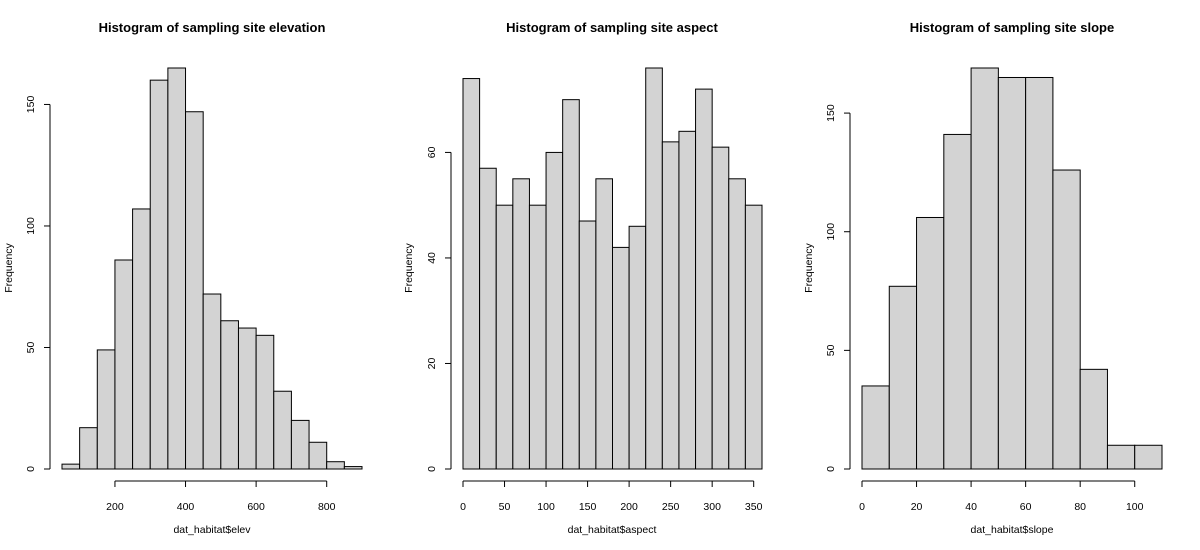 This screenshot has width=1200, height=550. What do you see at coordinates (186, 507) in the screenshot?
I see `x-tick-label: 400` at bounding box center [186, 507].